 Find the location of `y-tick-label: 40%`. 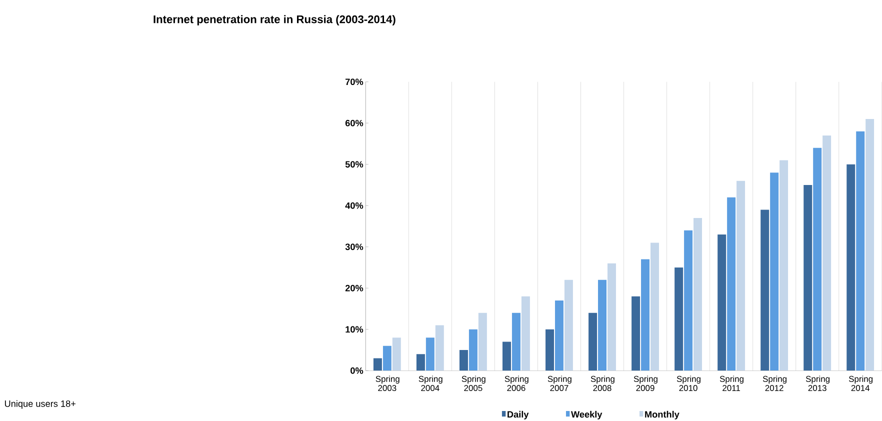

y-tick-label: 40% is located at coordinates (354, 205).